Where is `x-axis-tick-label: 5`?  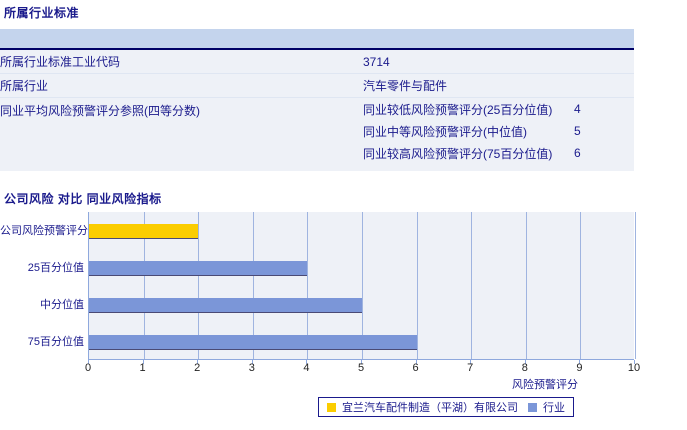 x-axis-tick-label: 5 is located at coordinates (361, 368).